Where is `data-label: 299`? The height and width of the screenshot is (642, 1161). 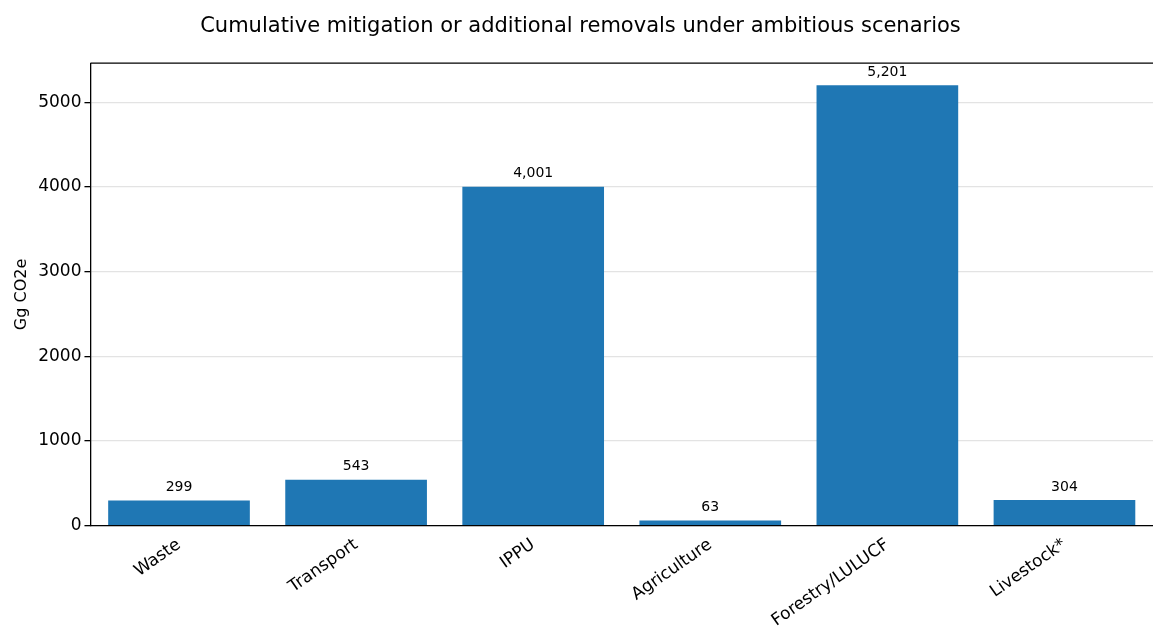 data-label: 299 is located at coordinates (179, 486).